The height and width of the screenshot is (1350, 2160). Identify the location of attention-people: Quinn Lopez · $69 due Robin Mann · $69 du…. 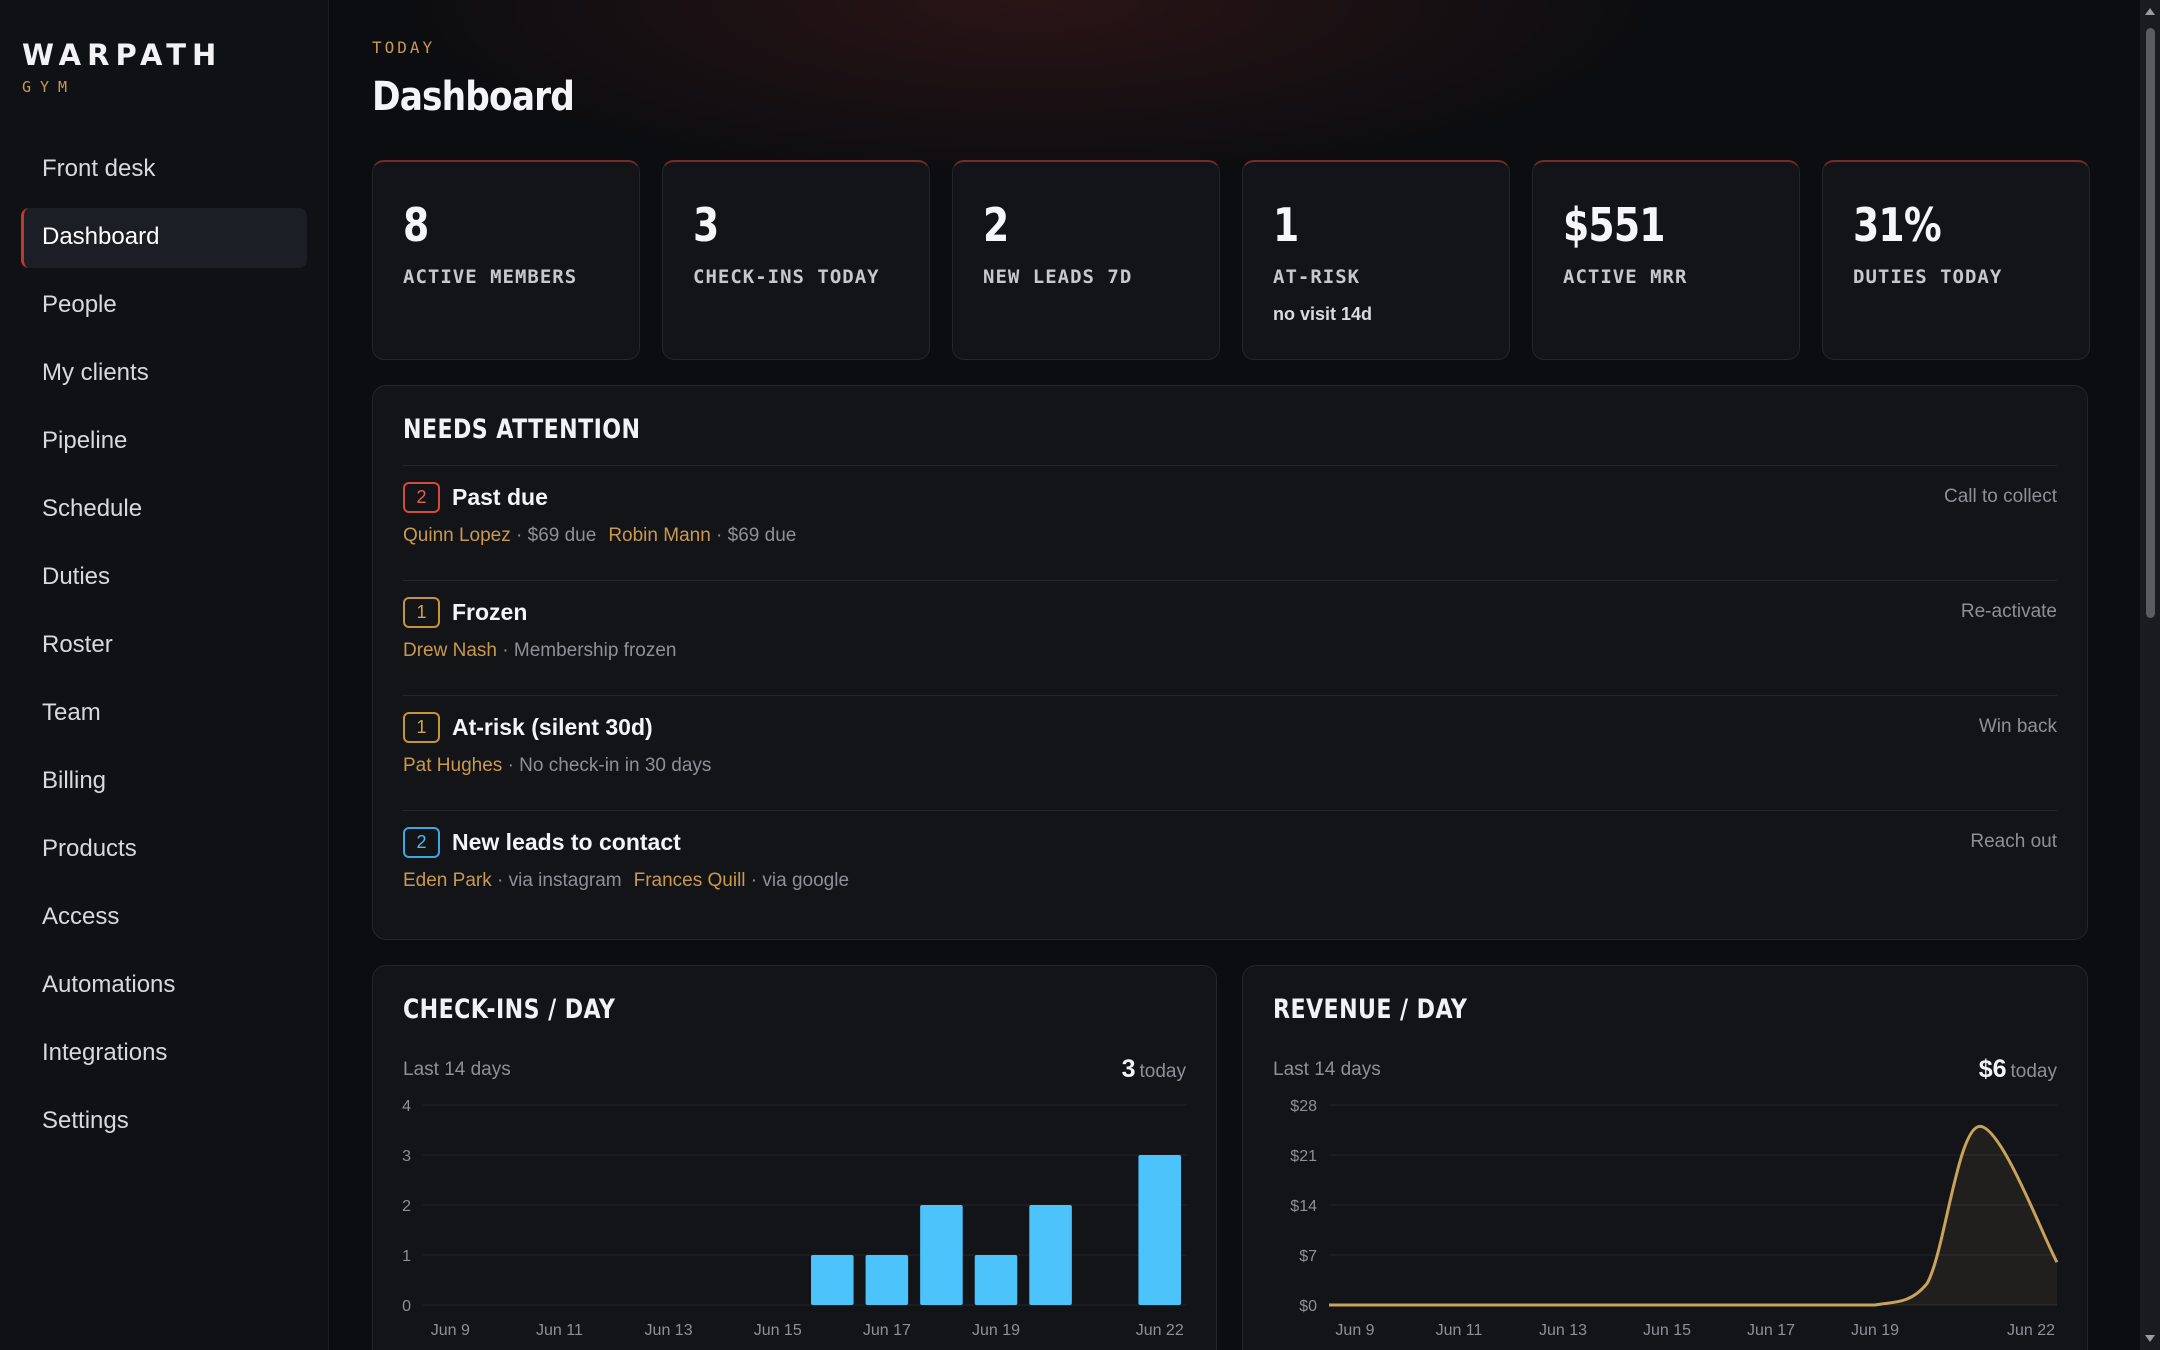
(1230, 536).